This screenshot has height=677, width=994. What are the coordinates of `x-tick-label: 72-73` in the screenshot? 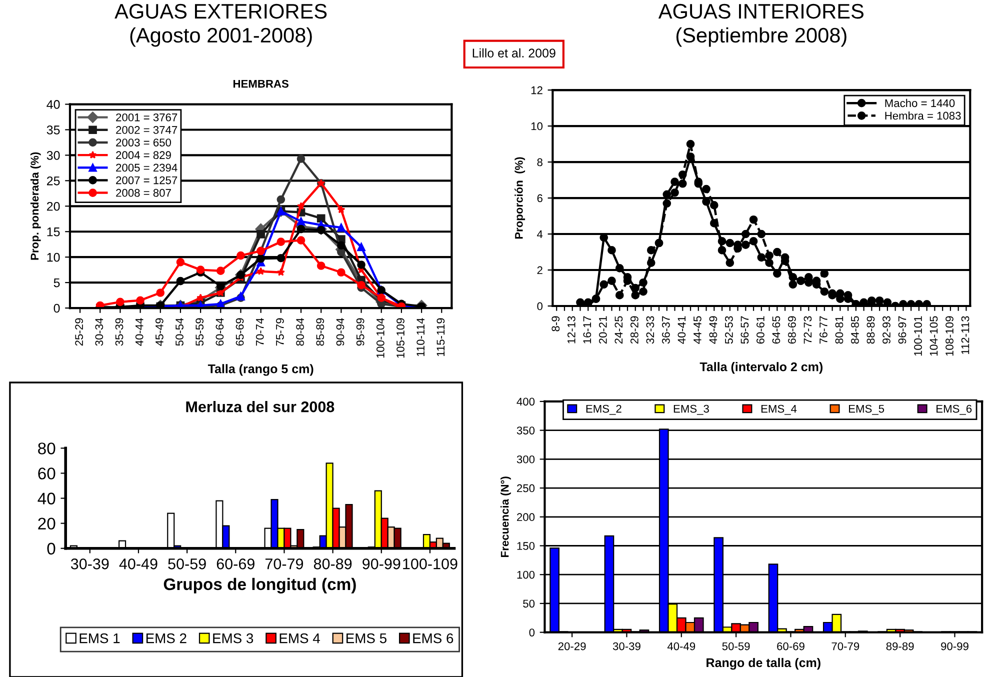 It's located at (808, 330).